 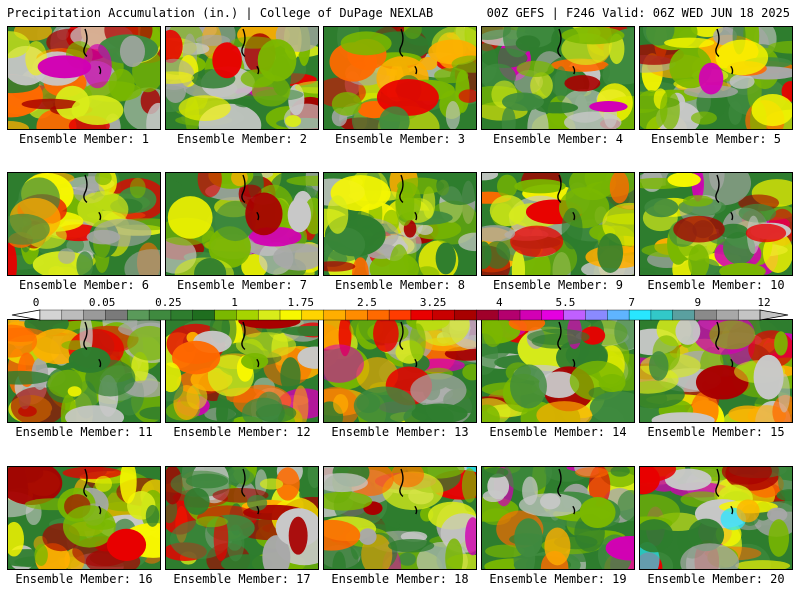 I want to click on colorbar-tick-label: 3.25, so click(x=433, y=302).